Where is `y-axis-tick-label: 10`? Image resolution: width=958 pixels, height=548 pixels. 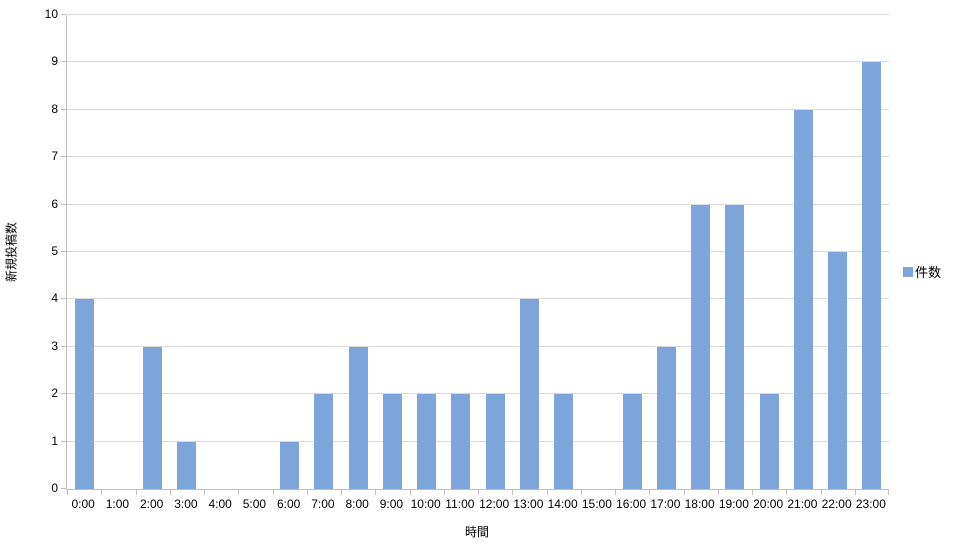
y-axis-tick-label: 10 is located at coordinates (51, 14).